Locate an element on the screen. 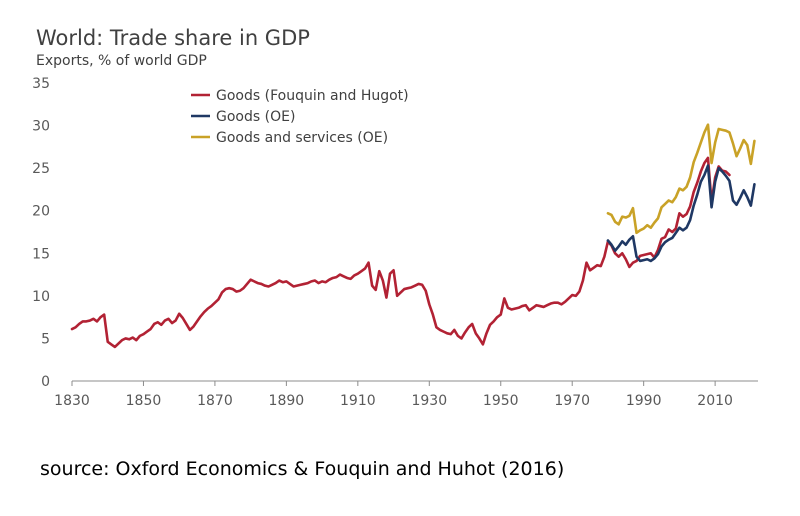  y-tick-label: 15 is located at coordinates (41, 254).